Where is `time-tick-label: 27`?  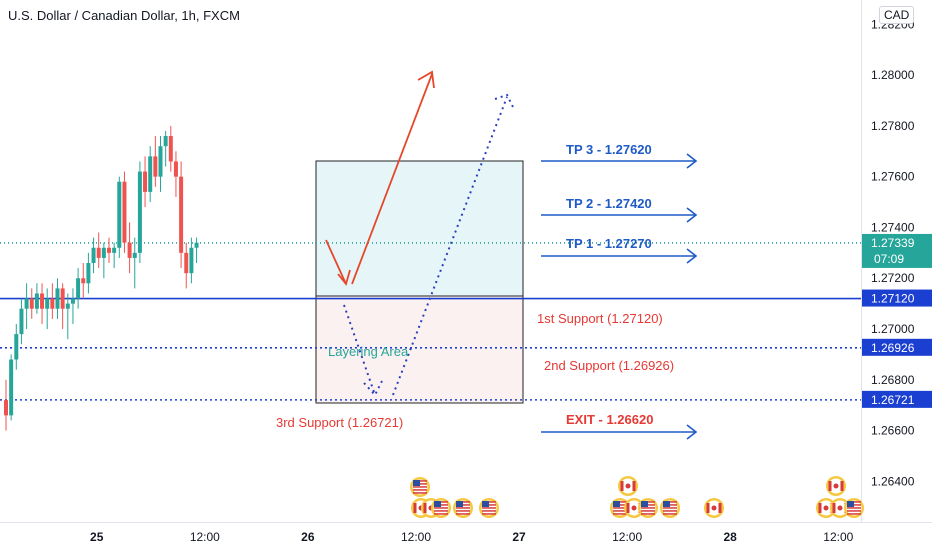
time-tick-label: 27 is located at coordinates (519, 537).